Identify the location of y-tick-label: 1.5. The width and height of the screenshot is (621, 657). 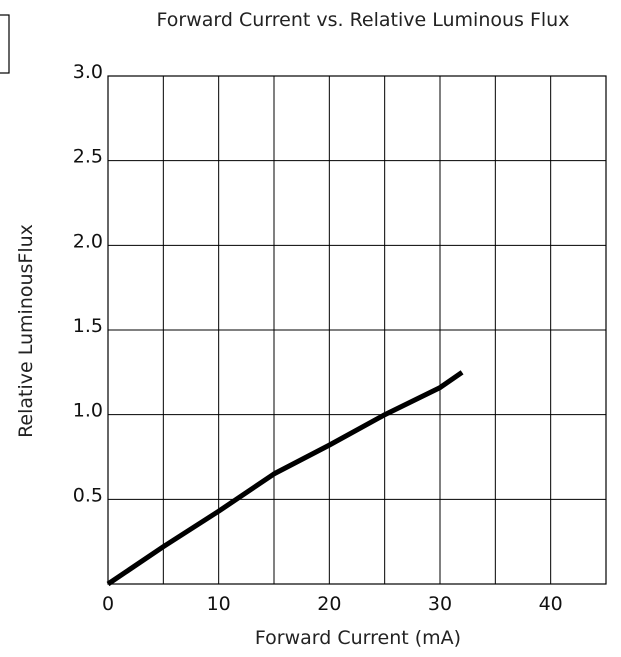
(88, 326).